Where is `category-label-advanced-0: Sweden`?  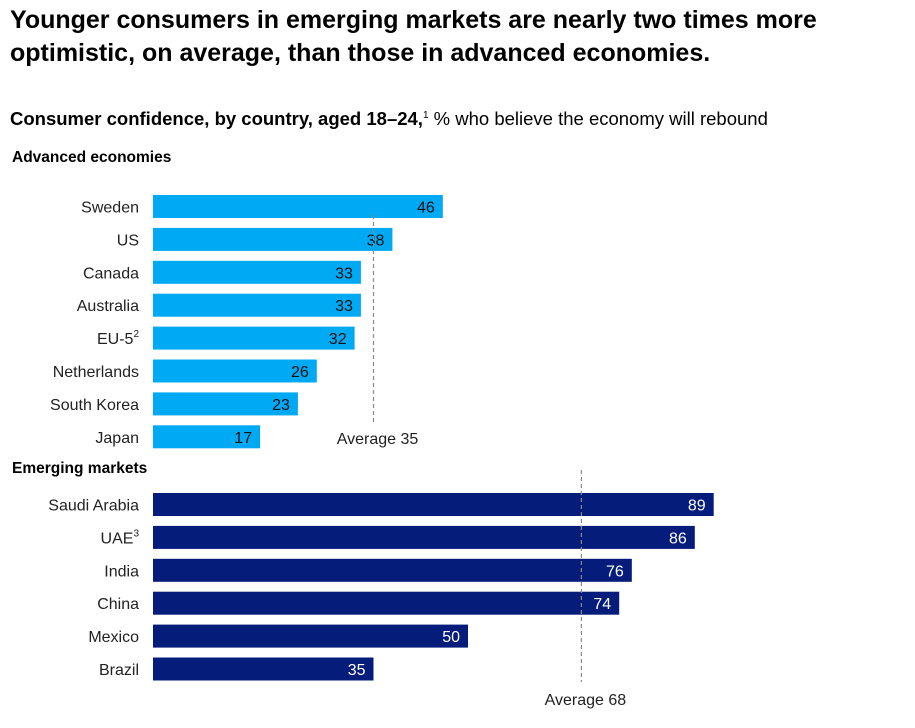
category-label-advanced-0: Sweden is located at coordinates (110, 208).